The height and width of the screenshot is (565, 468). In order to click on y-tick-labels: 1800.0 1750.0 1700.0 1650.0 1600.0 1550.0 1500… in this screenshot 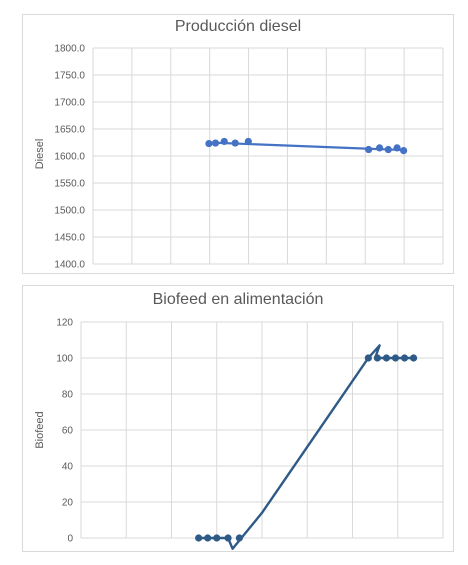, I will do `click(69, 157)`.